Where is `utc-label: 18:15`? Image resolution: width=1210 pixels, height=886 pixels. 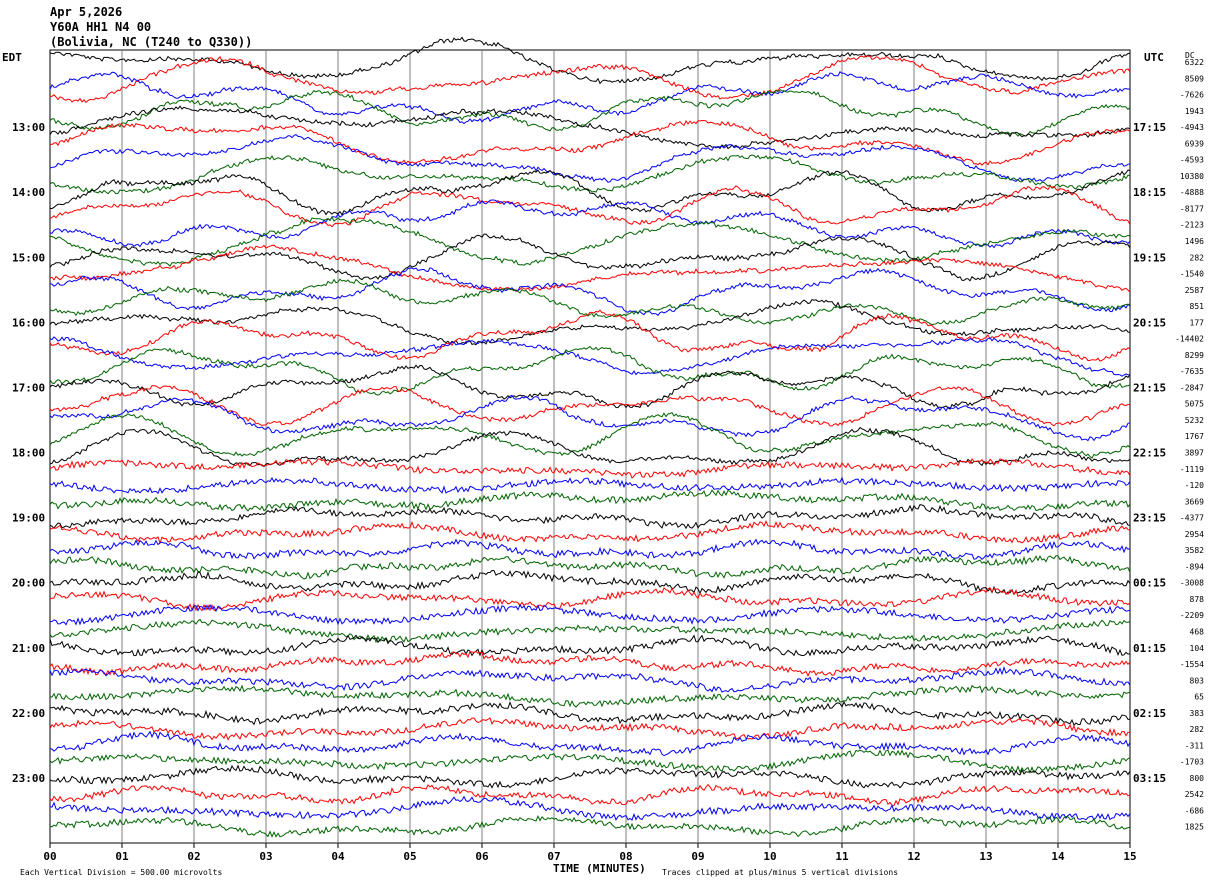 utc-label: 18:15 is located at coordinates (1149, 192).